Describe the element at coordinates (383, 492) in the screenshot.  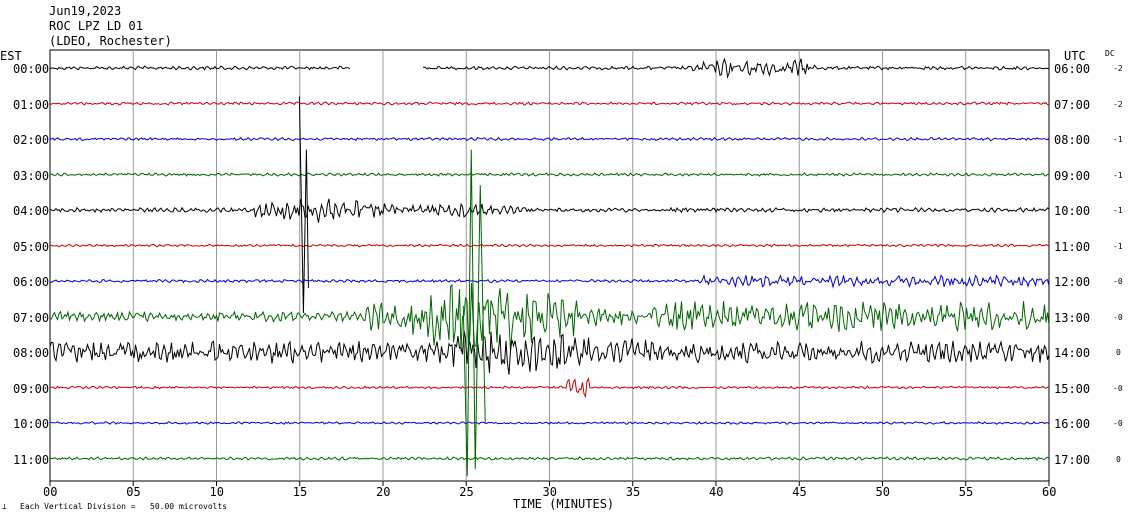
I see `x-tick-label: 20` at that location.